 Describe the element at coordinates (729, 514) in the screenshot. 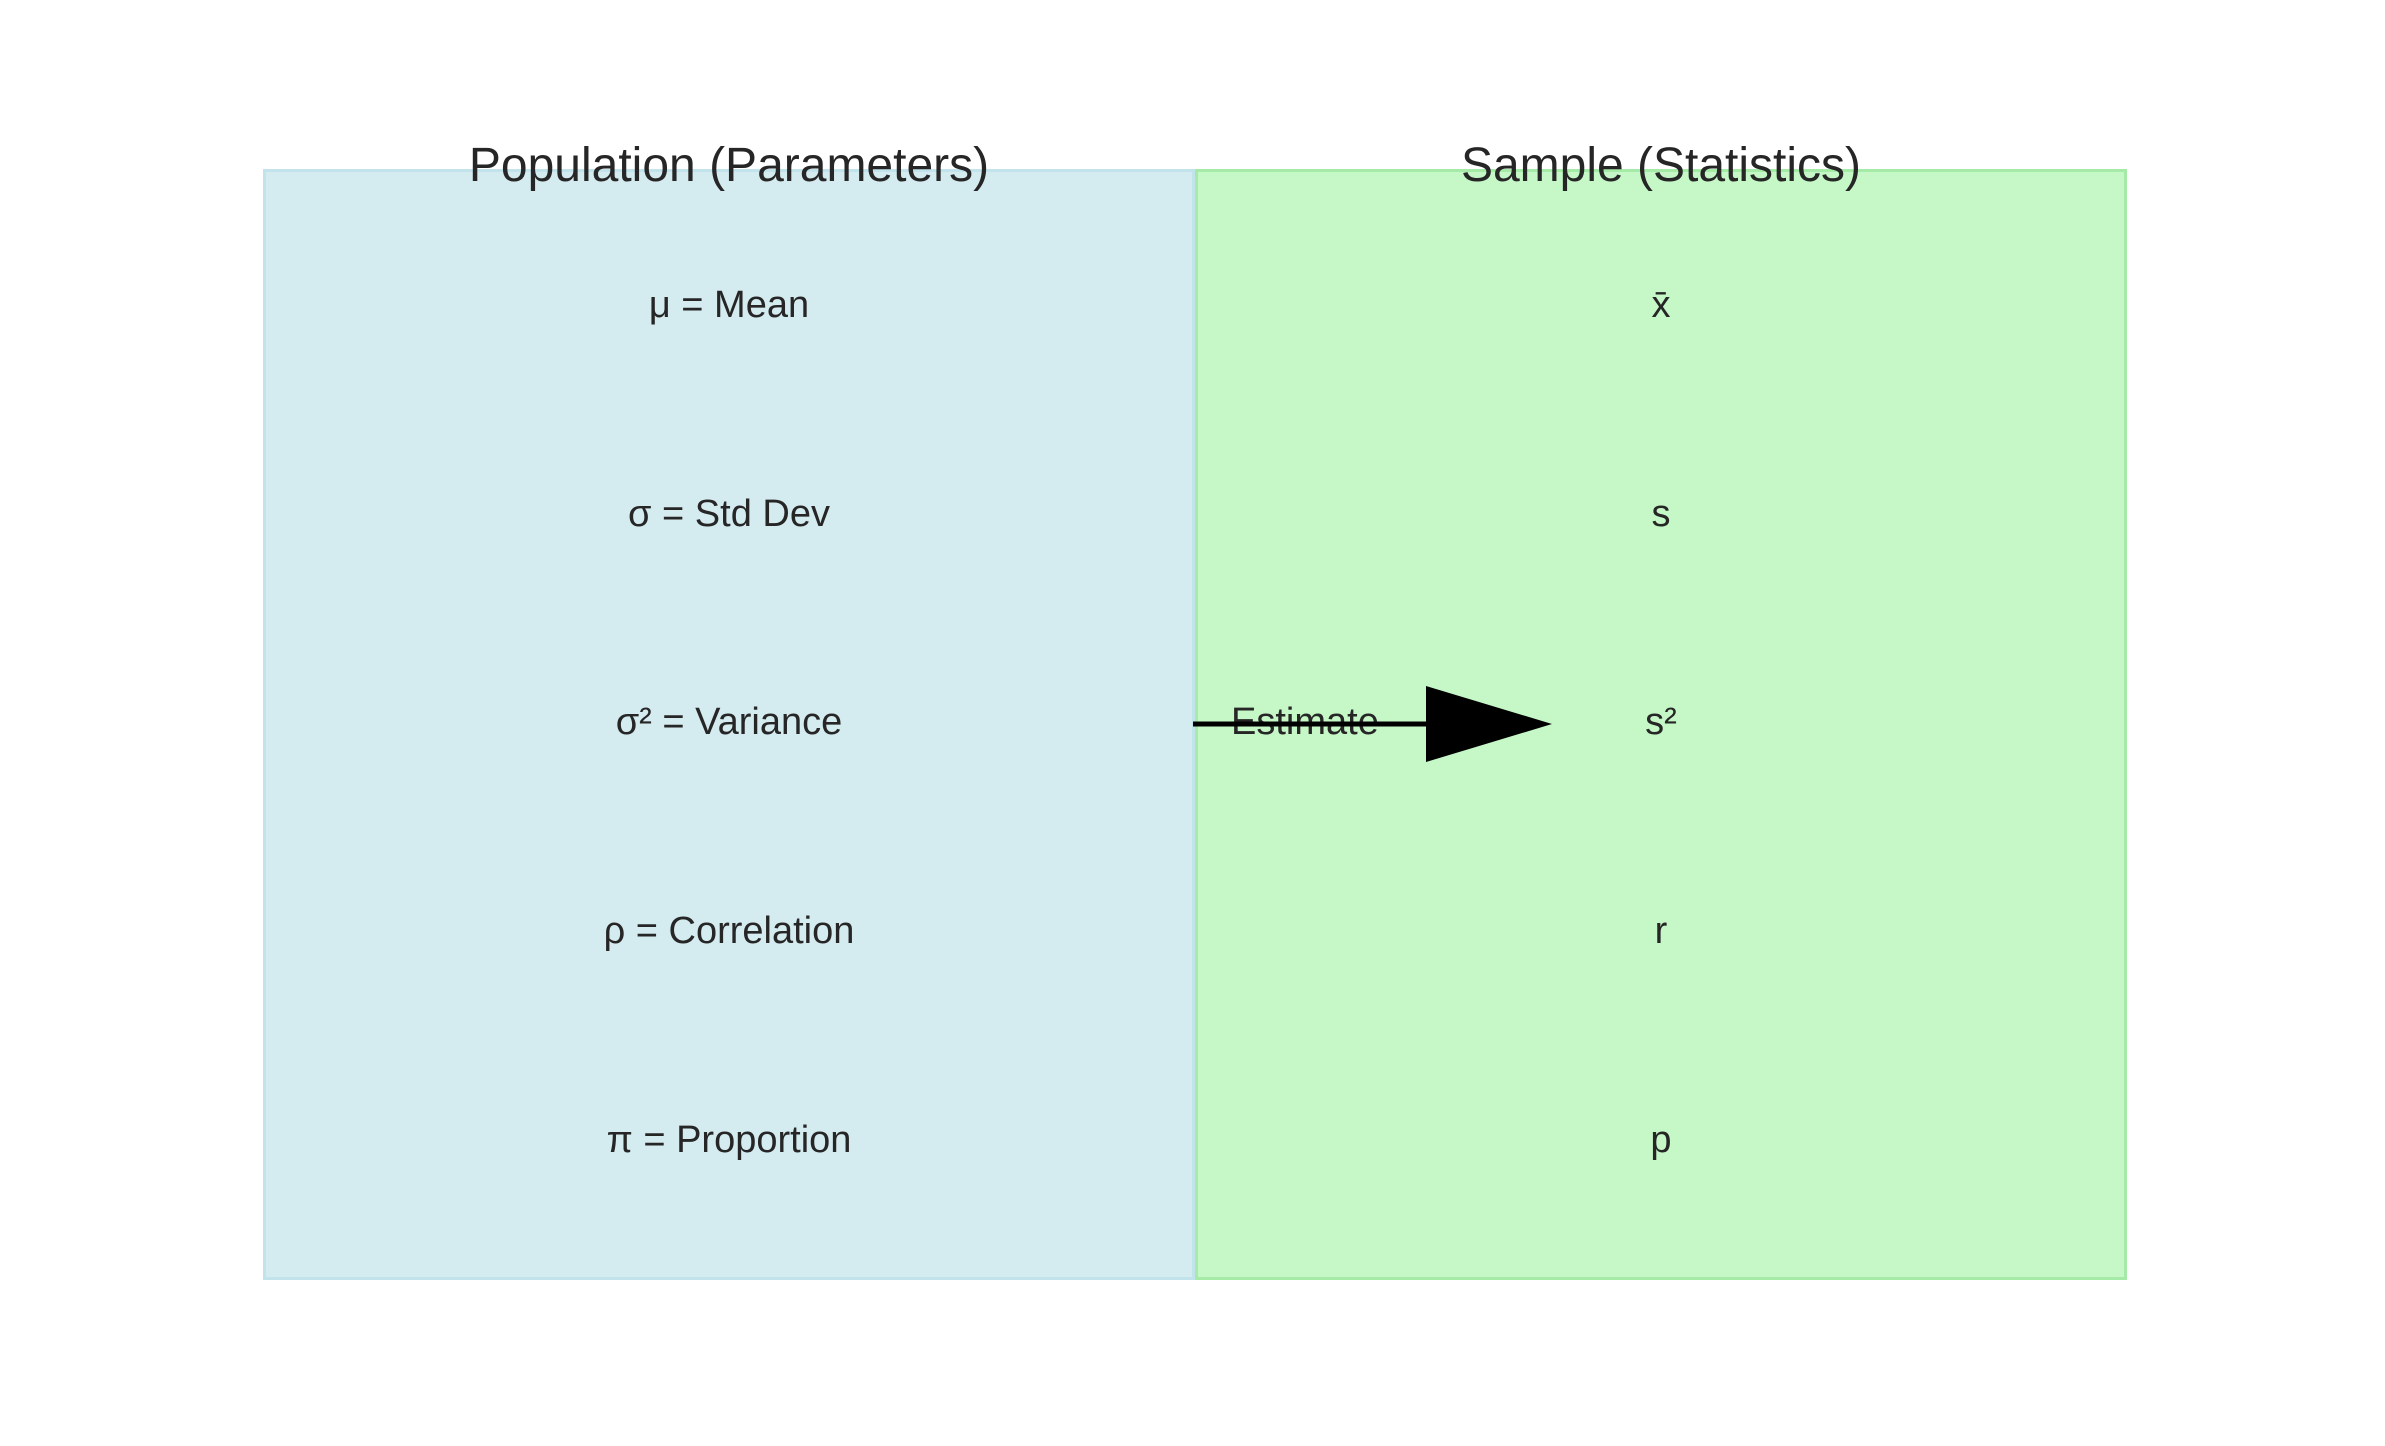

I see `population-item-std-dev: σ = Std Dev` at that location.